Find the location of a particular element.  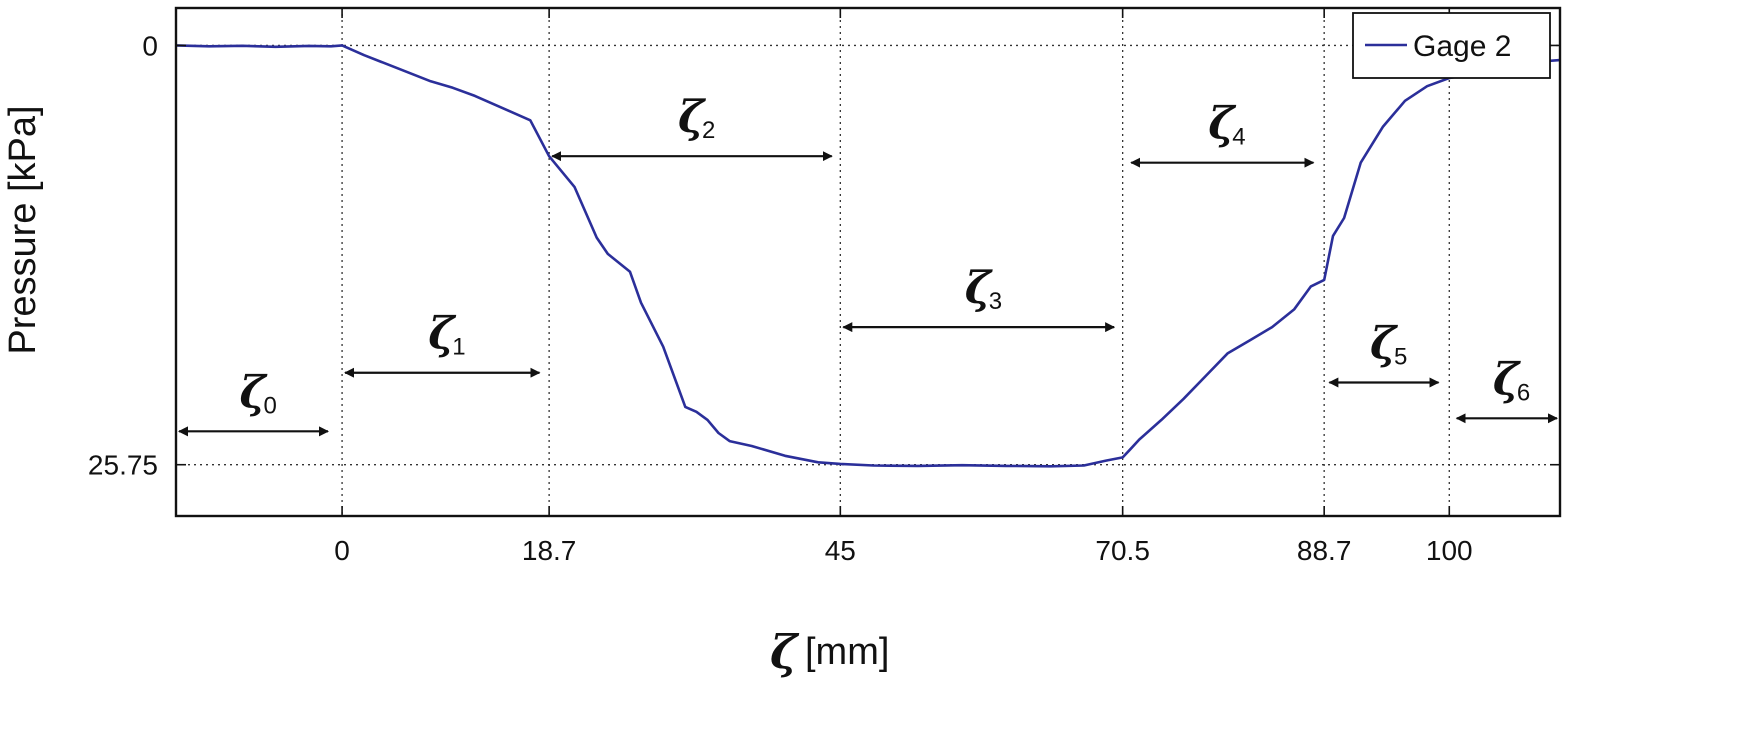

zeta-0-subscript: 0 is located at coordinates (270, 405).